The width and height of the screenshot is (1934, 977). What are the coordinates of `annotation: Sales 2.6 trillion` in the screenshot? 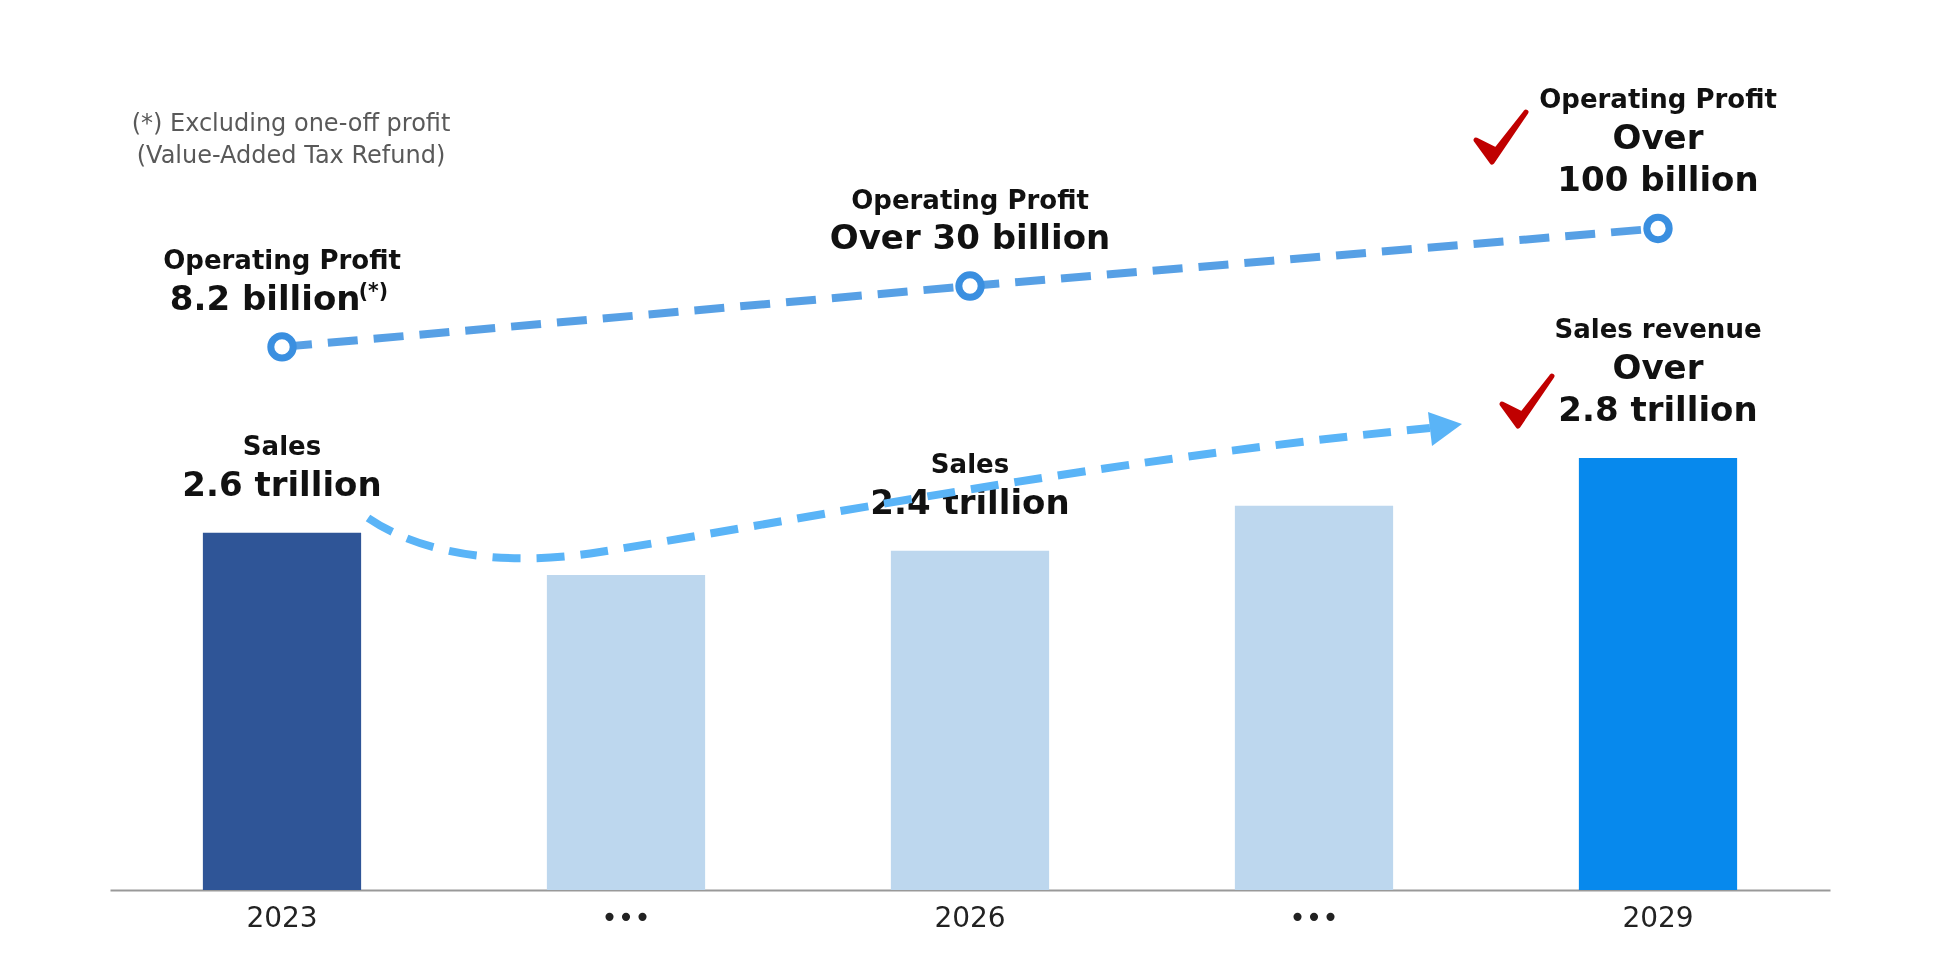 It's located at (282, 467).